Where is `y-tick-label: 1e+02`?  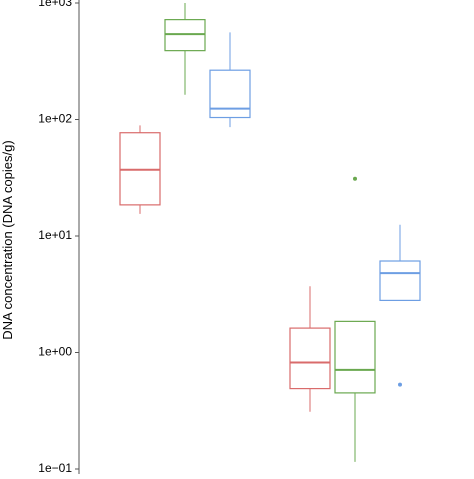 y-tick-label: 1e+02 is located at coordinates (55, 119).